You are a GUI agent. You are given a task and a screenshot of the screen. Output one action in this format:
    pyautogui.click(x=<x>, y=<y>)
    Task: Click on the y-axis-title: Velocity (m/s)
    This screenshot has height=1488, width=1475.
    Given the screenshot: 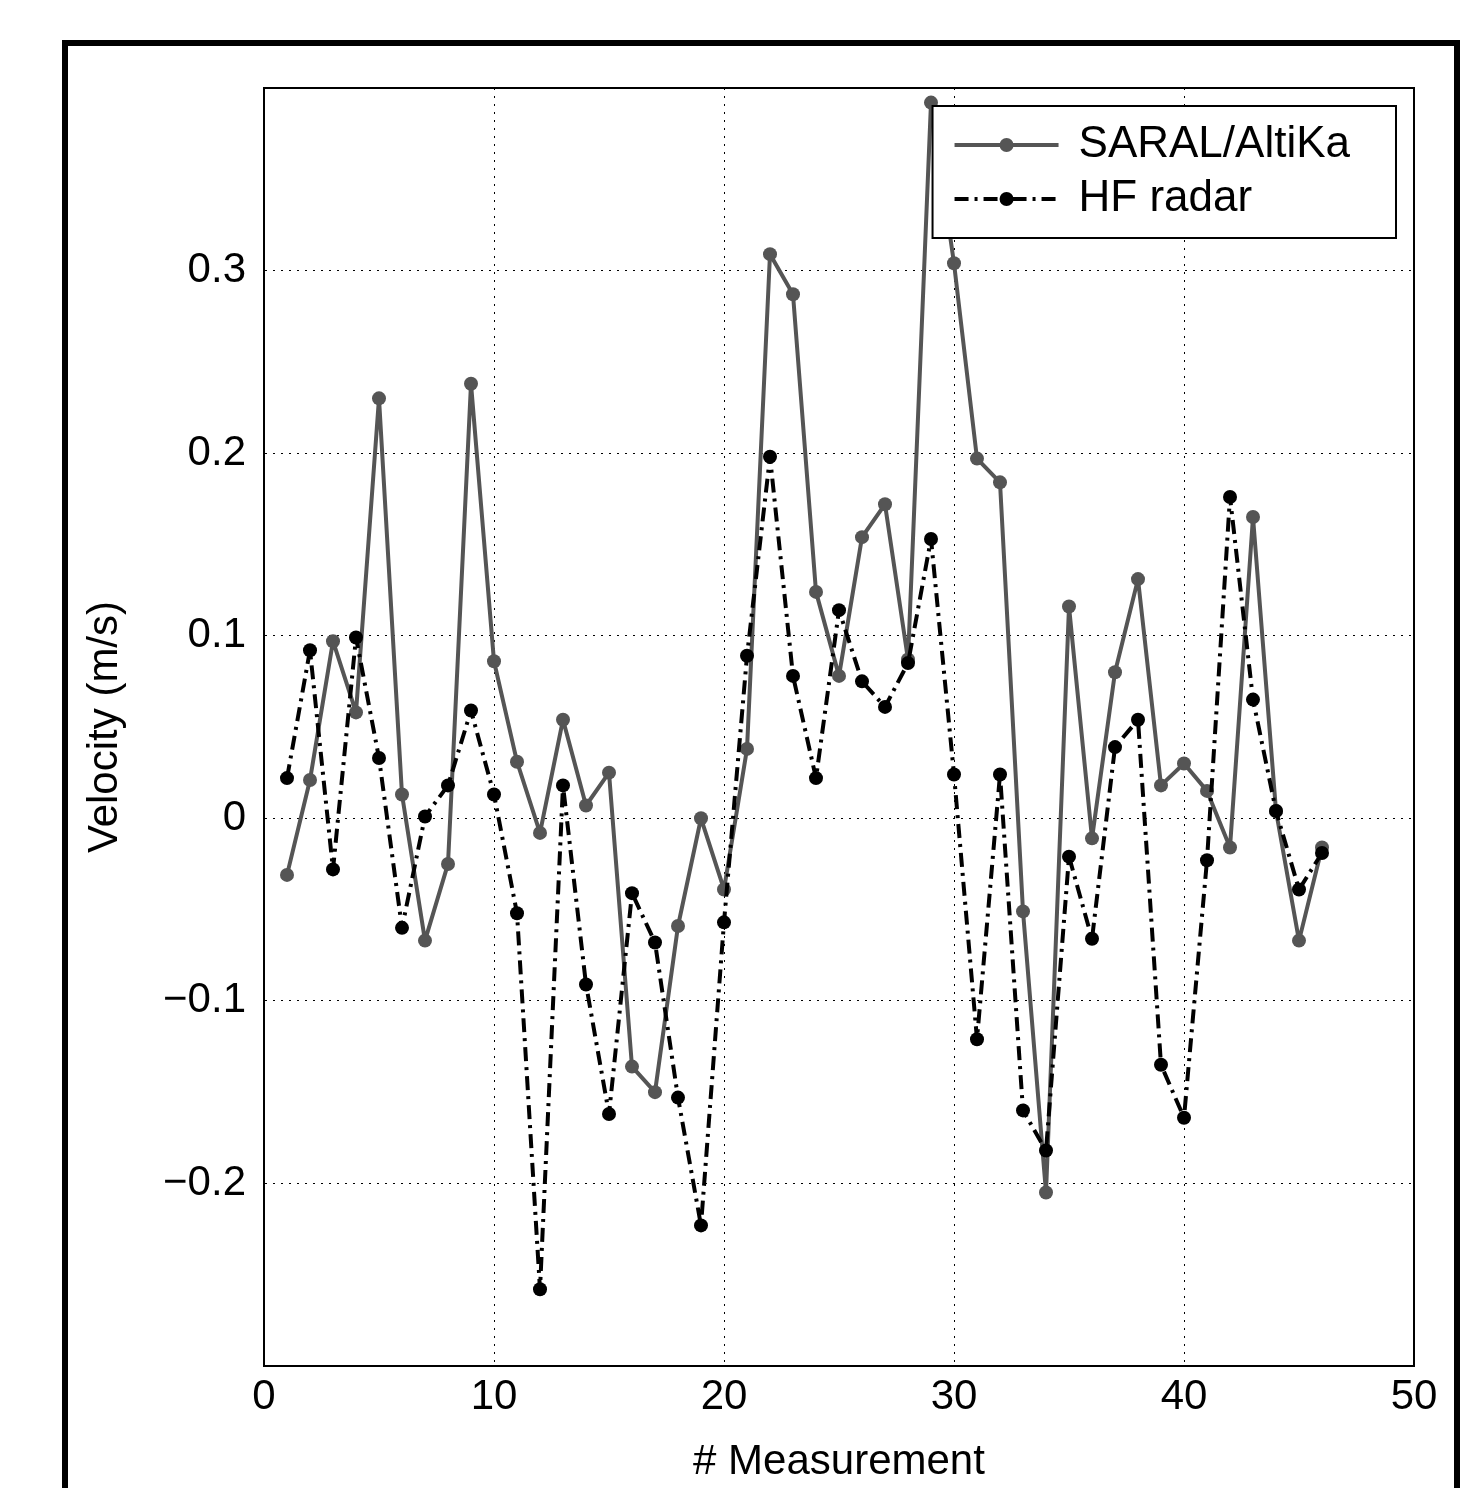 What is the action you would take?
    pyautogui.click(x=102, y=727)
    